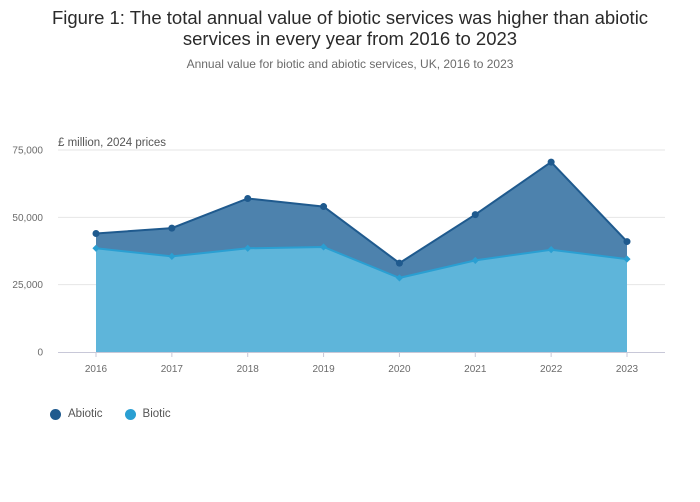 This screenshot has width=700, height=502. I want to click on point-biotic-2023, so click(627, 259).